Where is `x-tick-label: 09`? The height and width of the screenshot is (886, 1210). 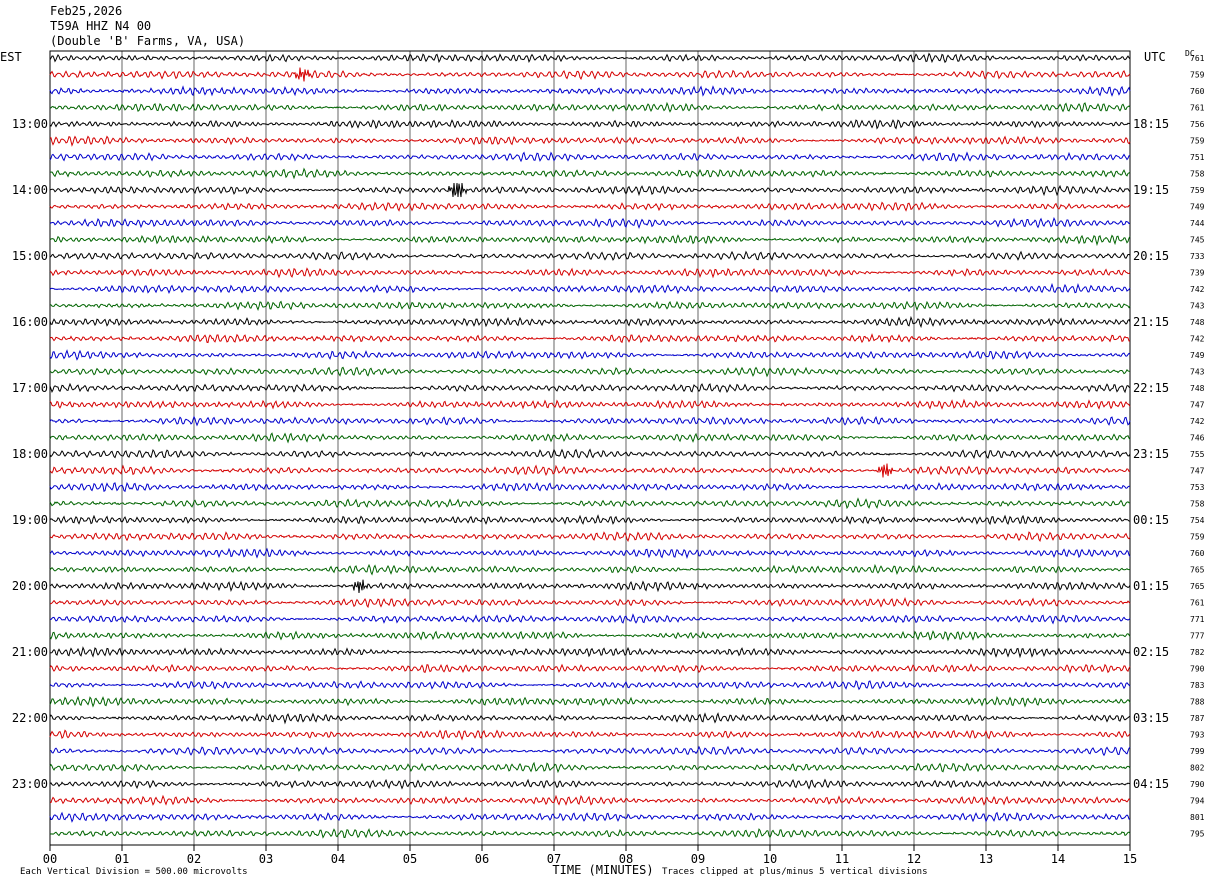
x-tick-label: 09 is located at coordinates (698, 859).